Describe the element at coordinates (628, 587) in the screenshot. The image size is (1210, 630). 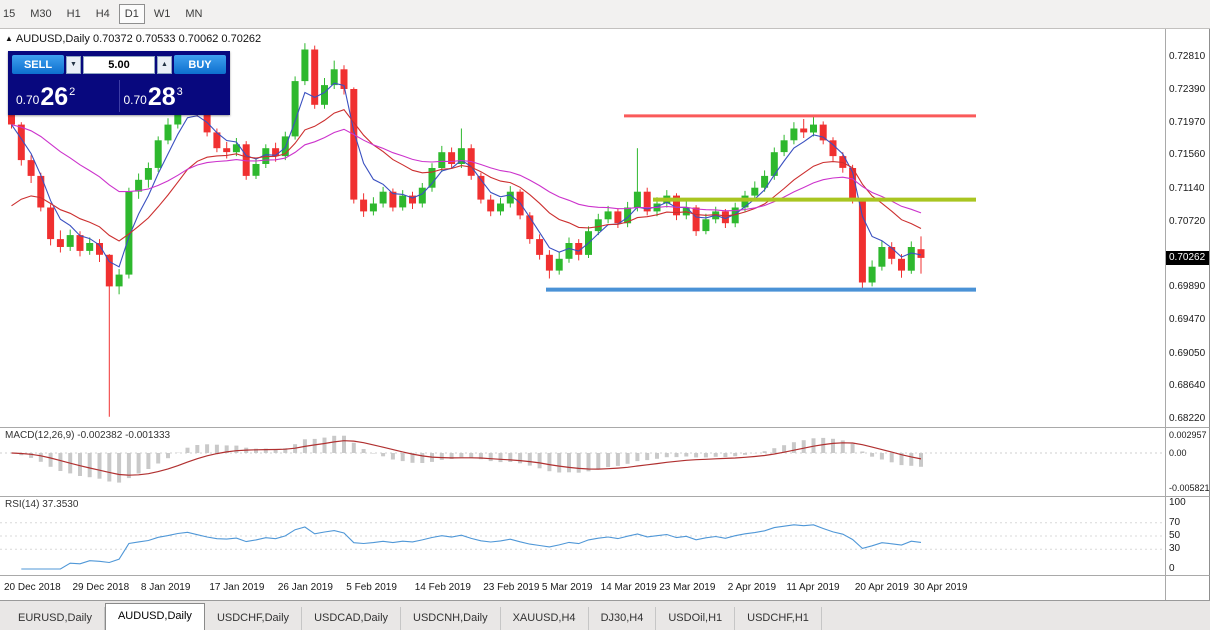
I see `date-tick: 14 Mar 2019` at that location.